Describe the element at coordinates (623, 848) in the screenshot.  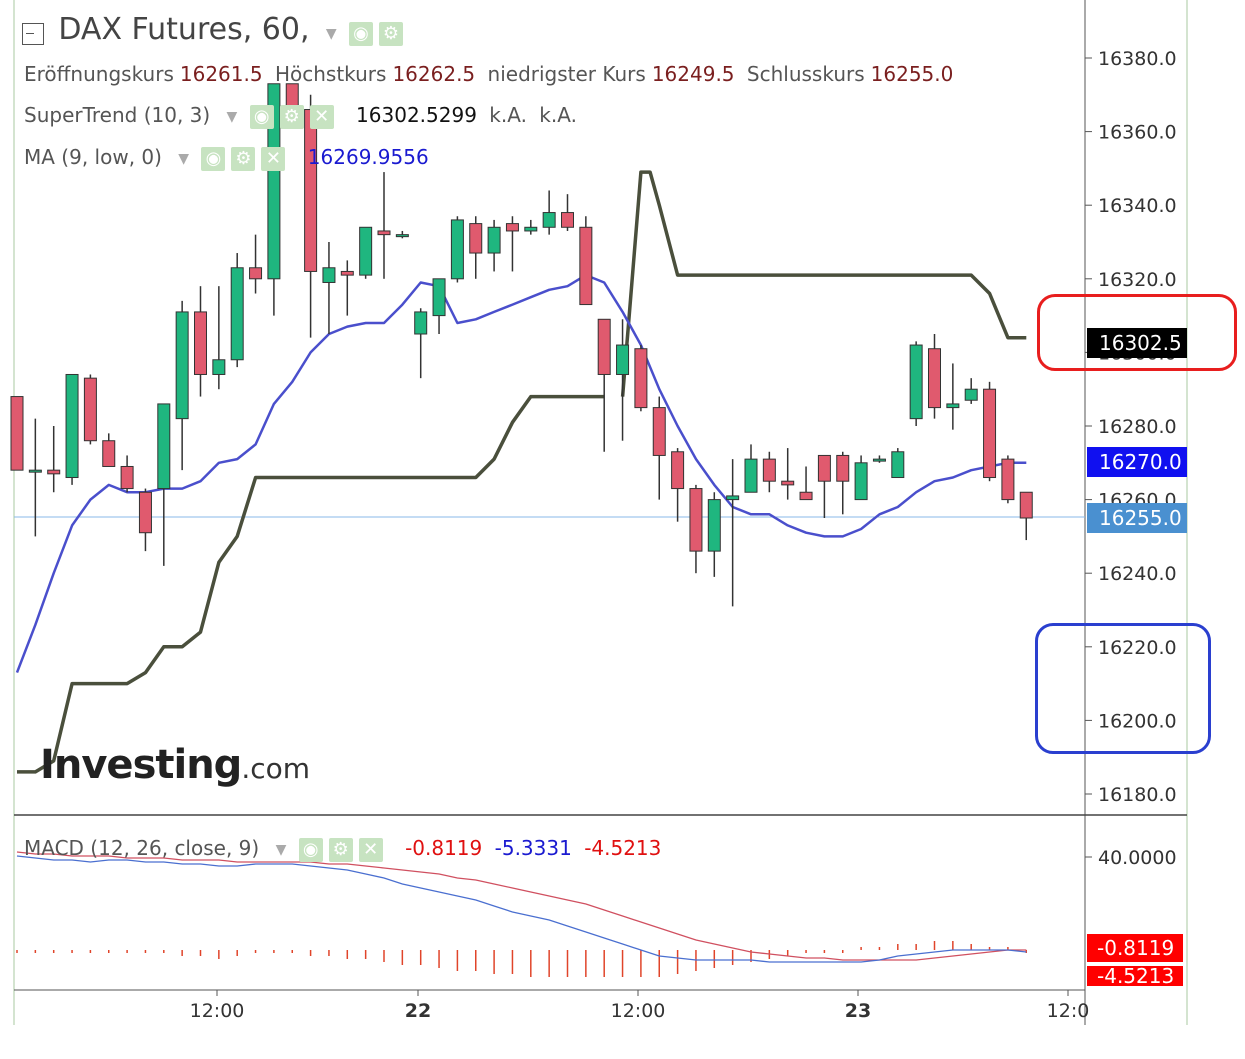
I see `macd-hist-value: -4.5213` at that location.